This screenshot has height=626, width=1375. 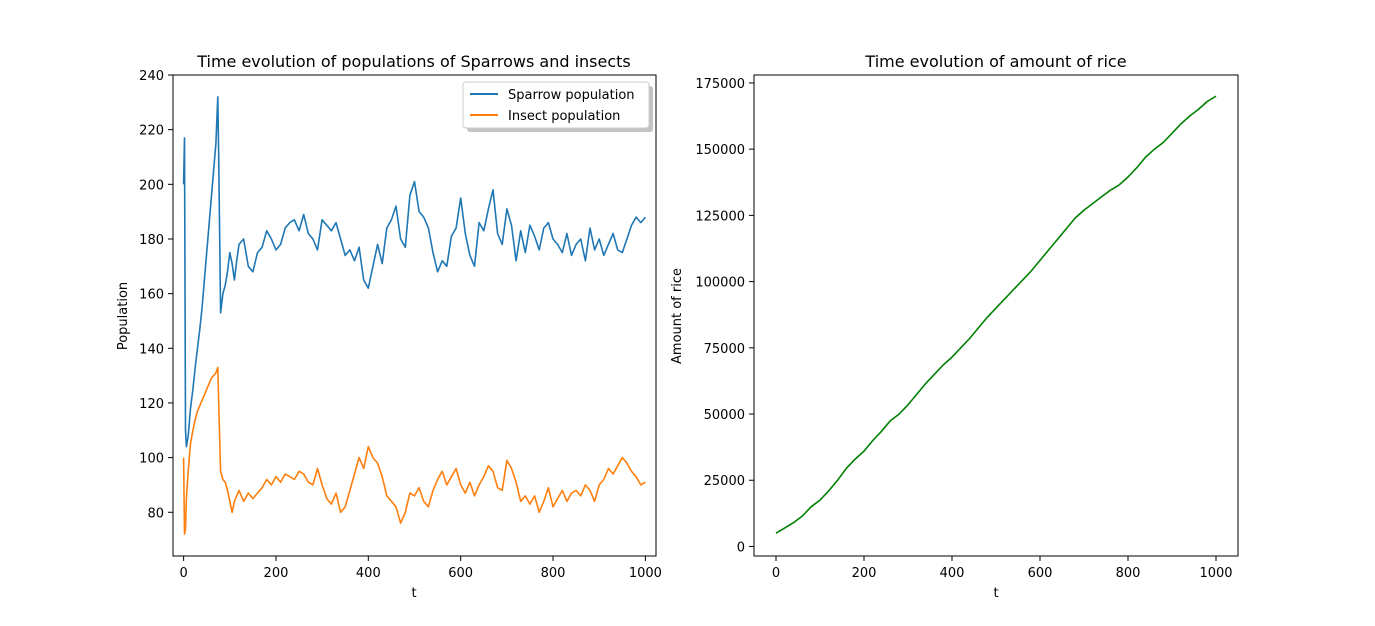 I want to click on population-y-tick-label: 140, so click(x=151, y=349).